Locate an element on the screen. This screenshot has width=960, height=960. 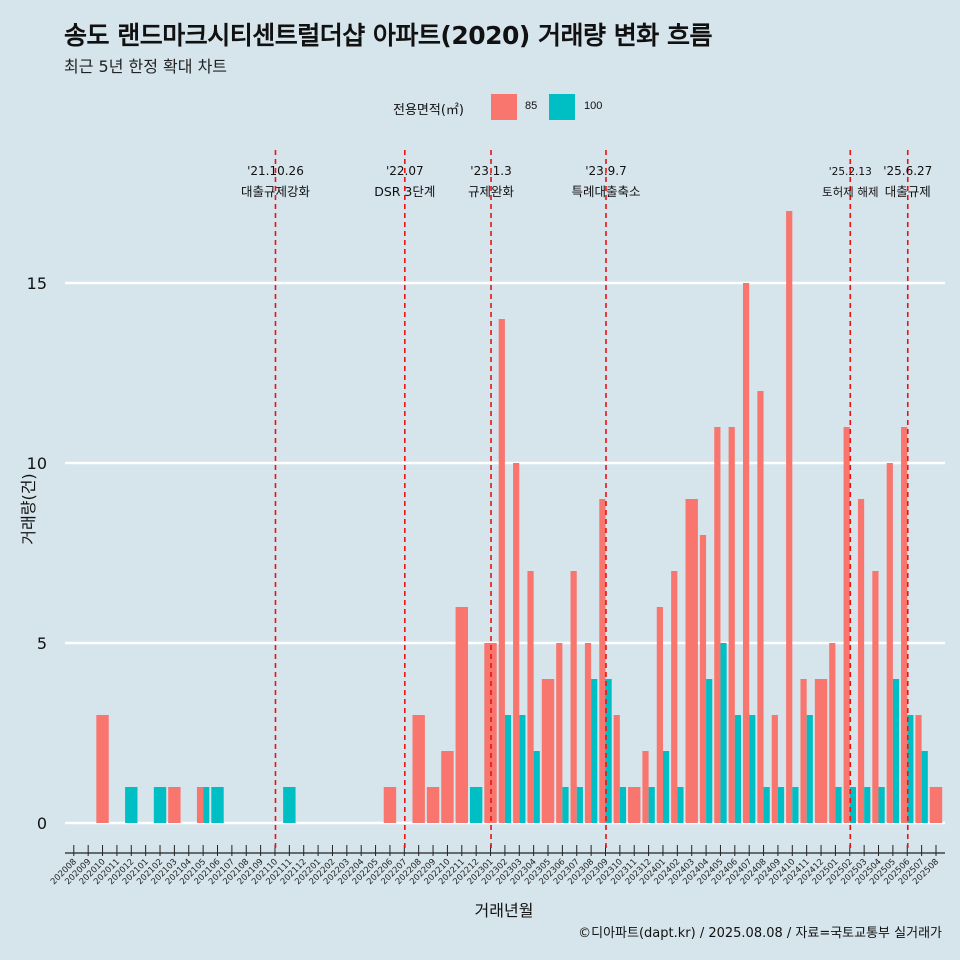
event-label: 대출규제강화 is located at coordinates (276, 191).